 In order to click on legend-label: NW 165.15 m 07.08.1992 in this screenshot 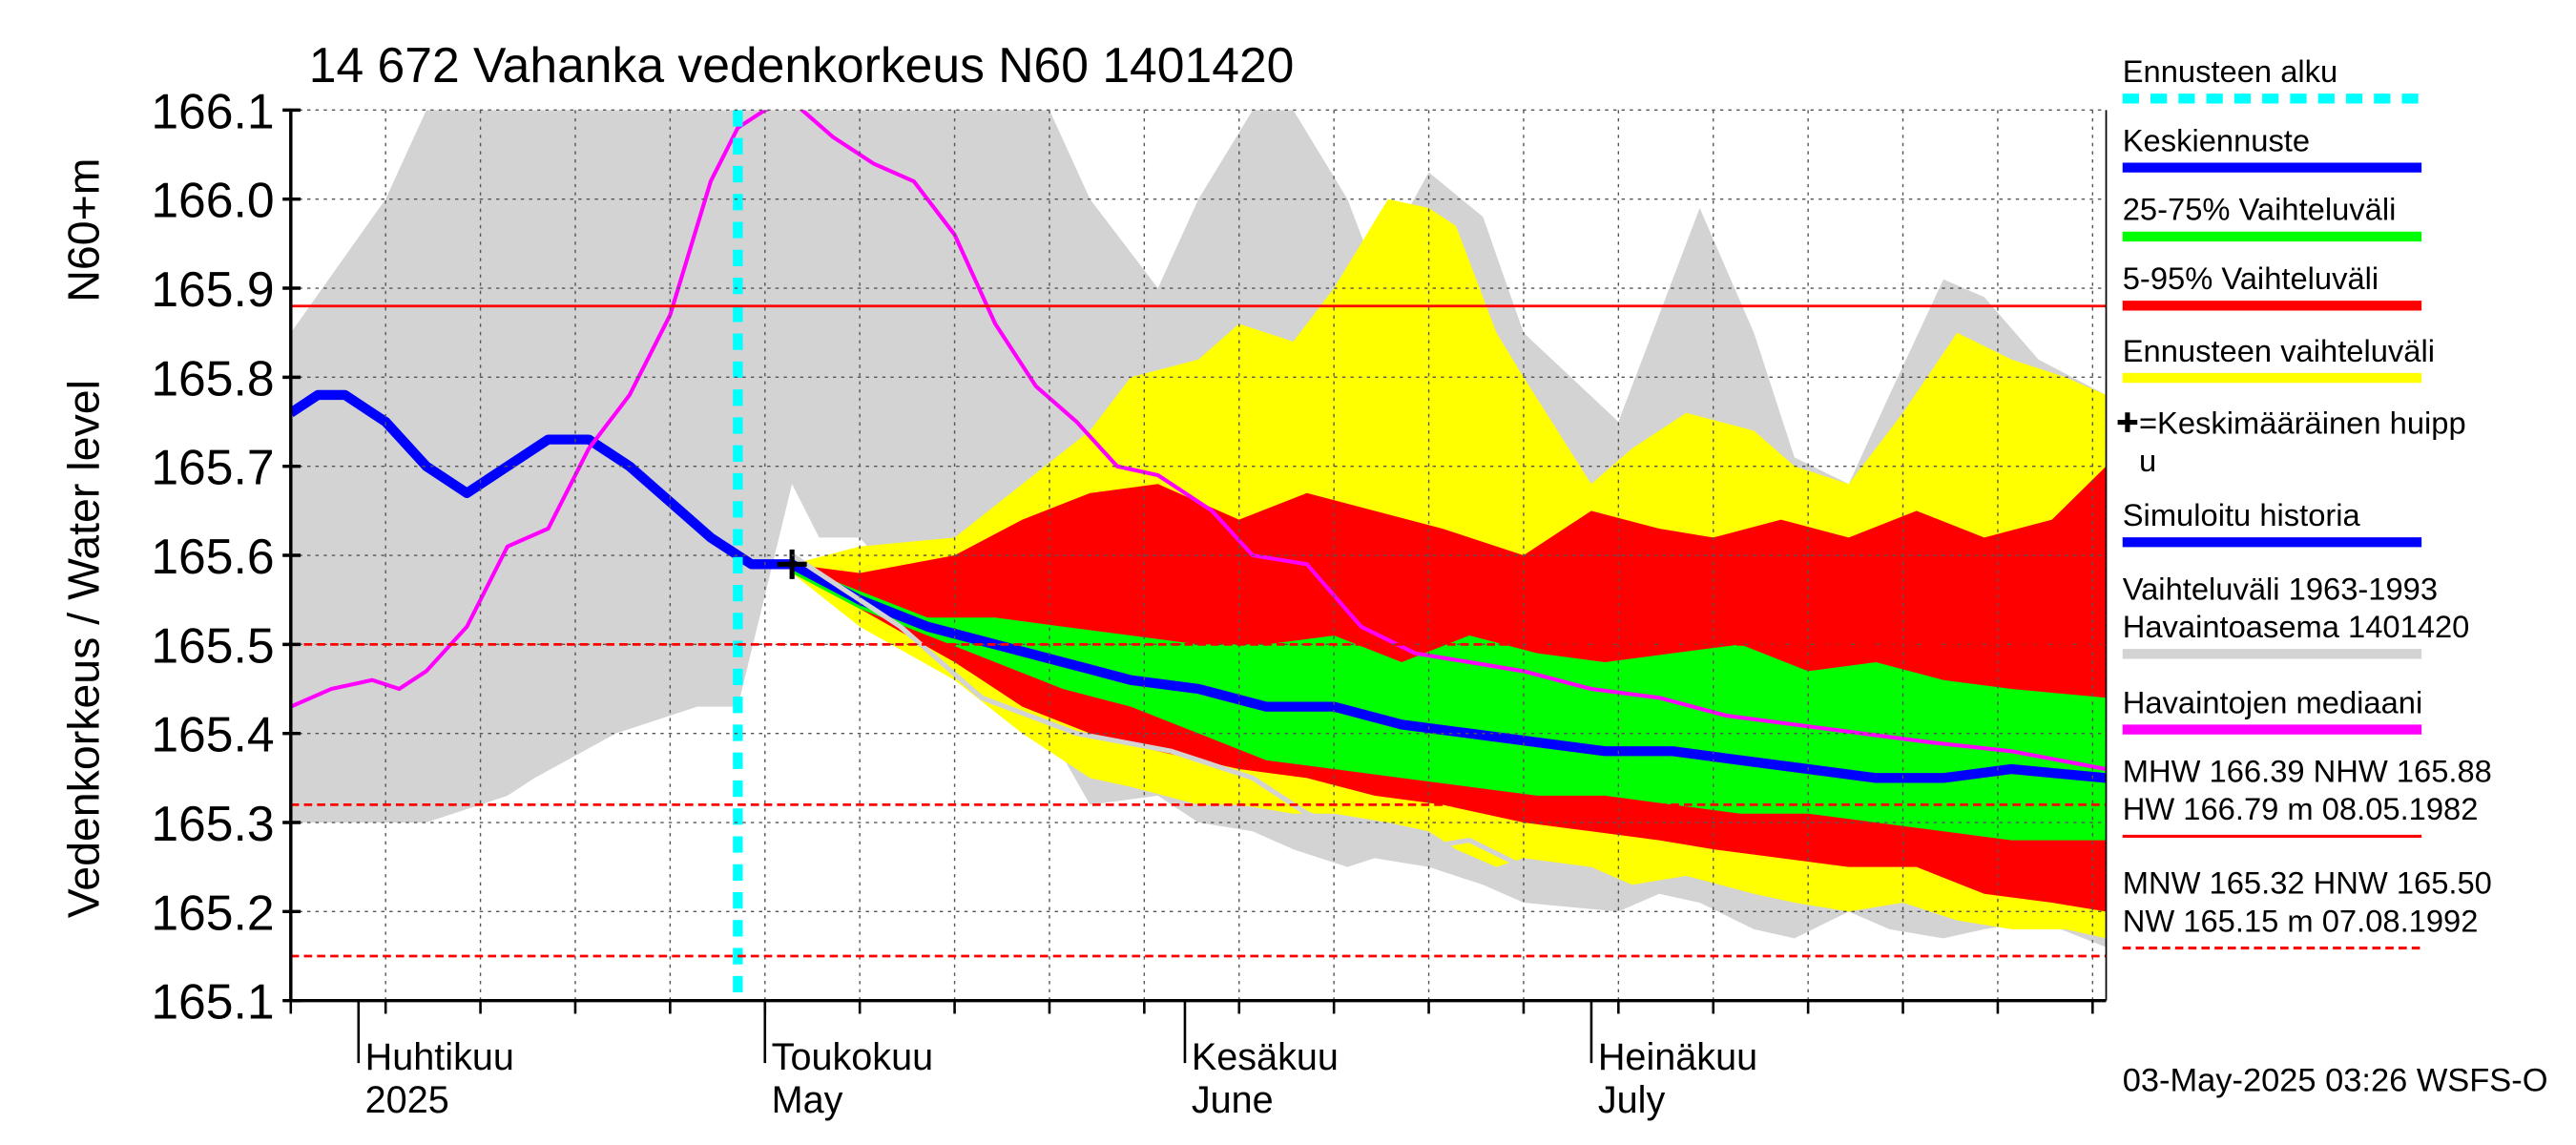, I will do `click(2301, 920)`.